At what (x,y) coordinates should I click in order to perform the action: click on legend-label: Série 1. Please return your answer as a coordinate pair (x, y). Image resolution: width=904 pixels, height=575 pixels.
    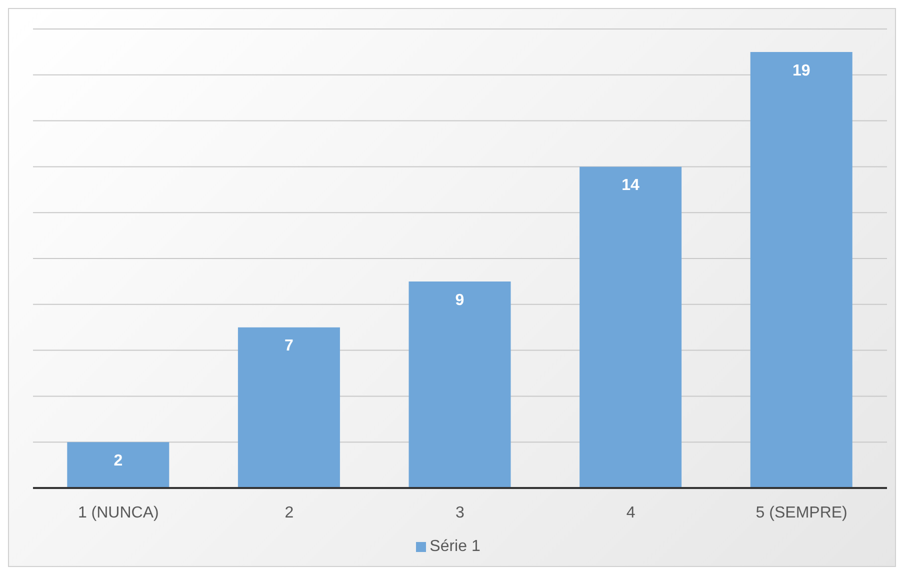
    Looking at the image, I should click on (455, 546).